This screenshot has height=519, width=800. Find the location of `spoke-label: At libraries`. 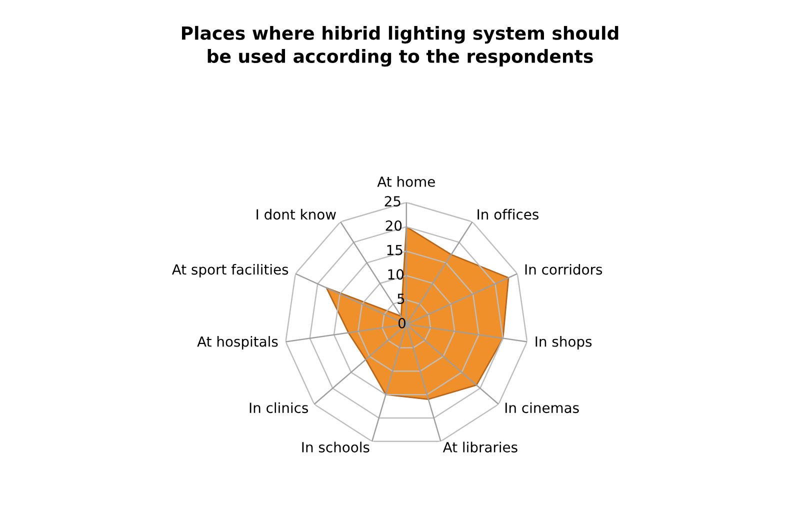

spoke-label: At libraries is located at coordinates (480, 447).